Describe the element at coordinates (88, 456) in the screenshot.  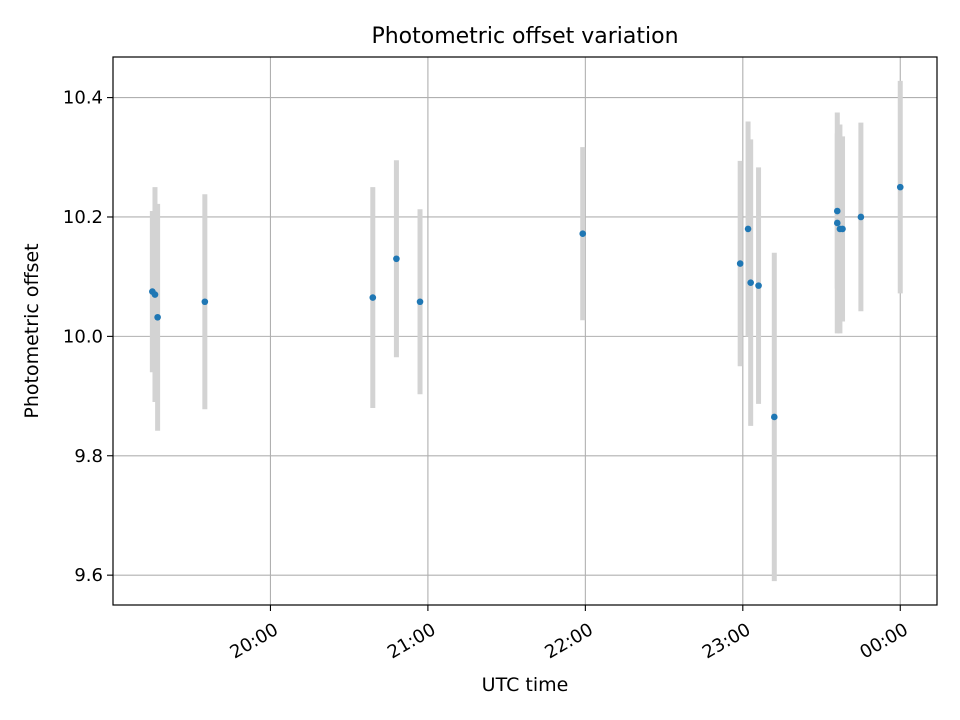
I see `y-tick-label: 9.8` at that location.